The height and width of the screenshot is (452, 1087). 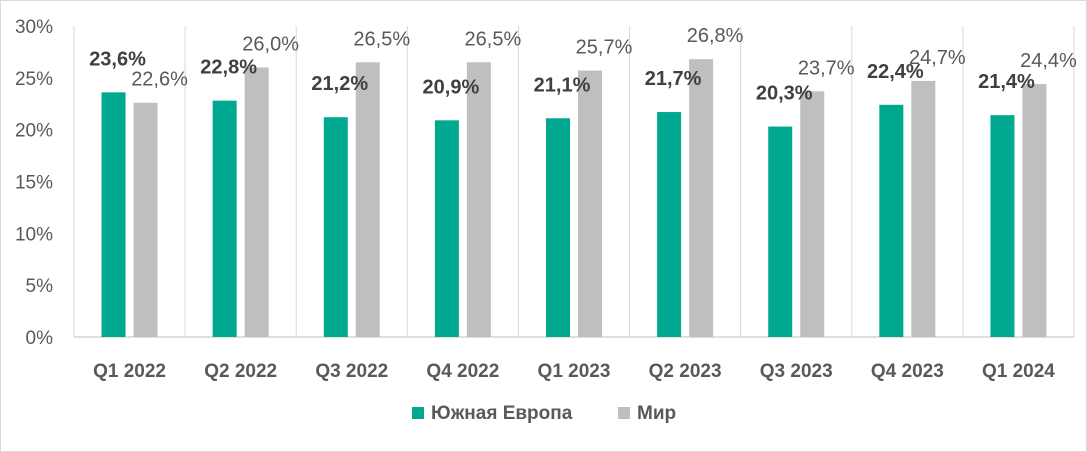 What do you see at coordinates (339, 84) in the screenshot?
I see `data-label-series-1: 21,2%` at bounding box center [339, 84].